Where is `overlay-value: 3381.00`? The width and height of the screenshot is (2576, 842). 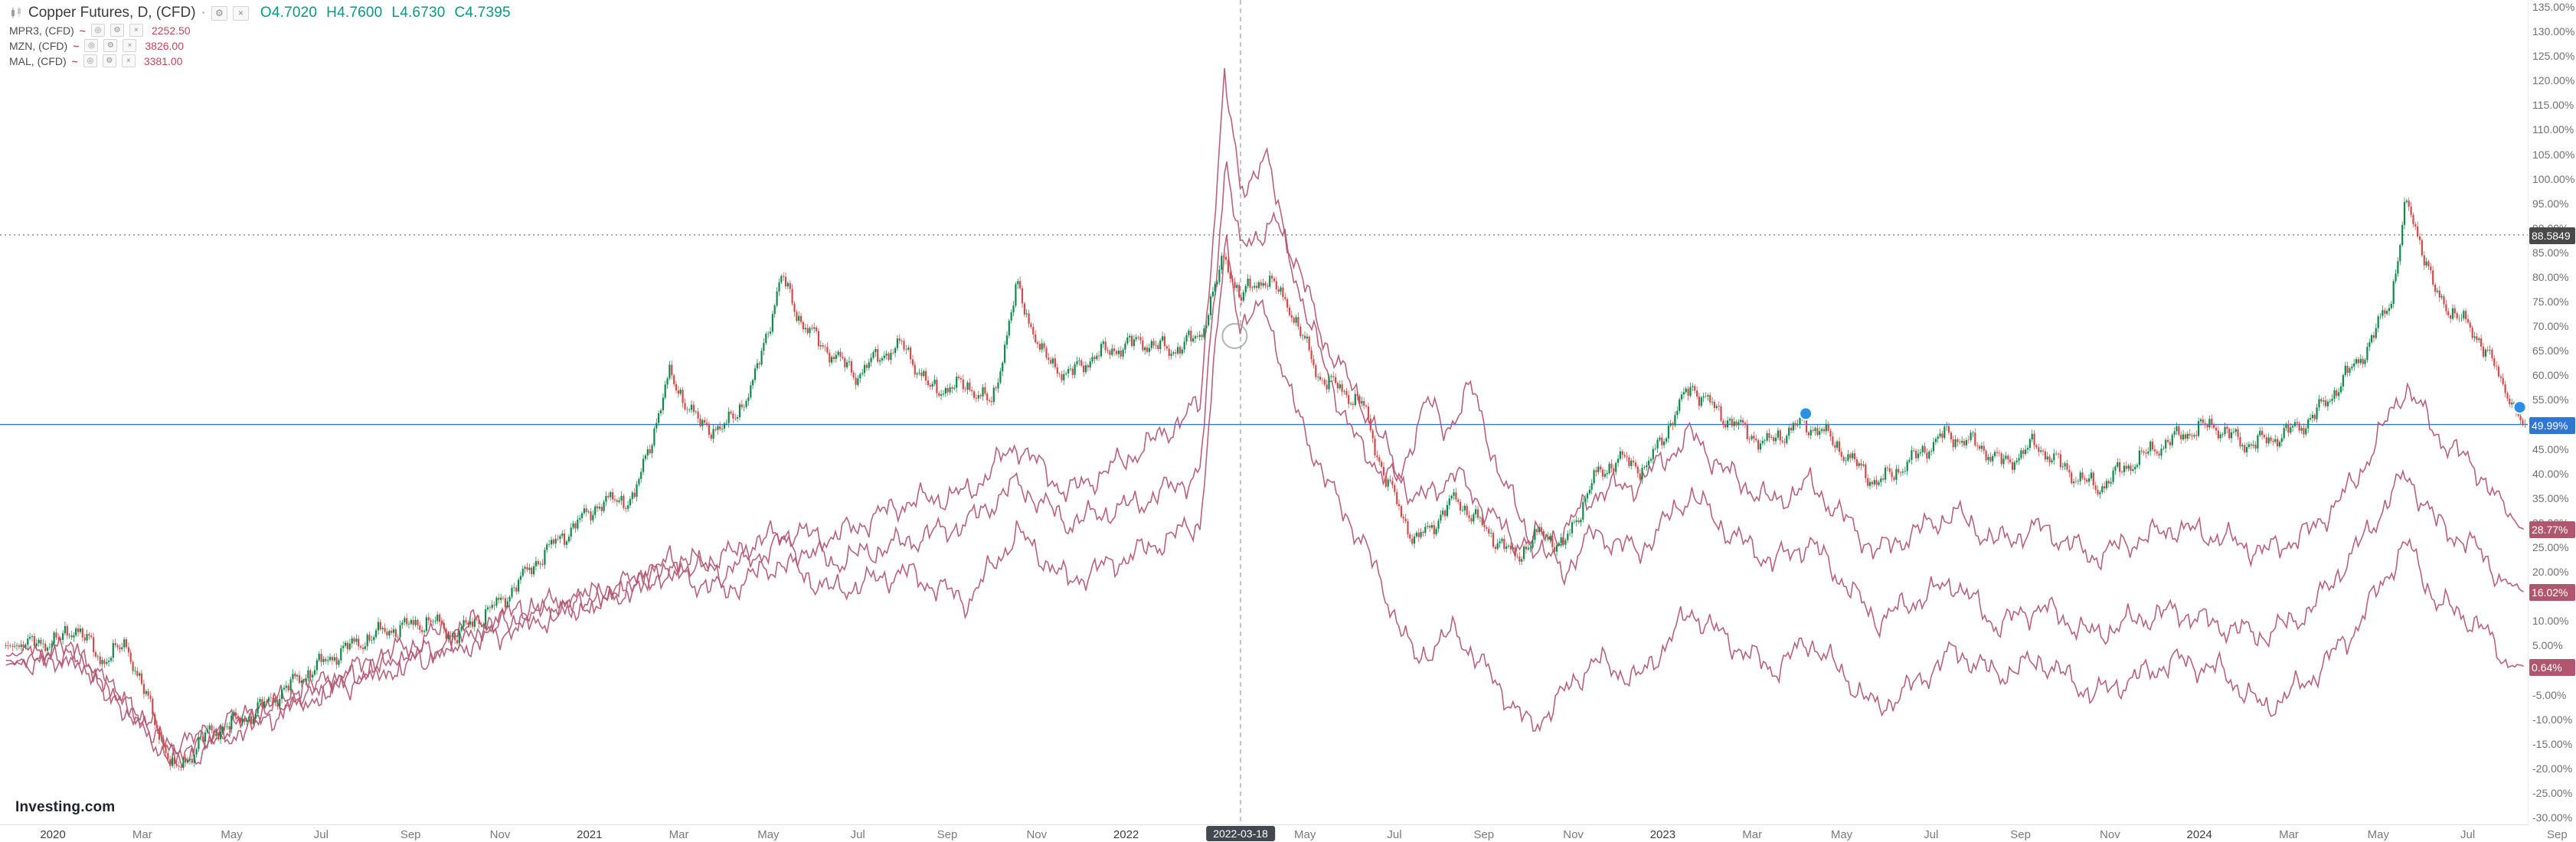 overlay-value: 3381.00 is located at coordinates (163, 60).